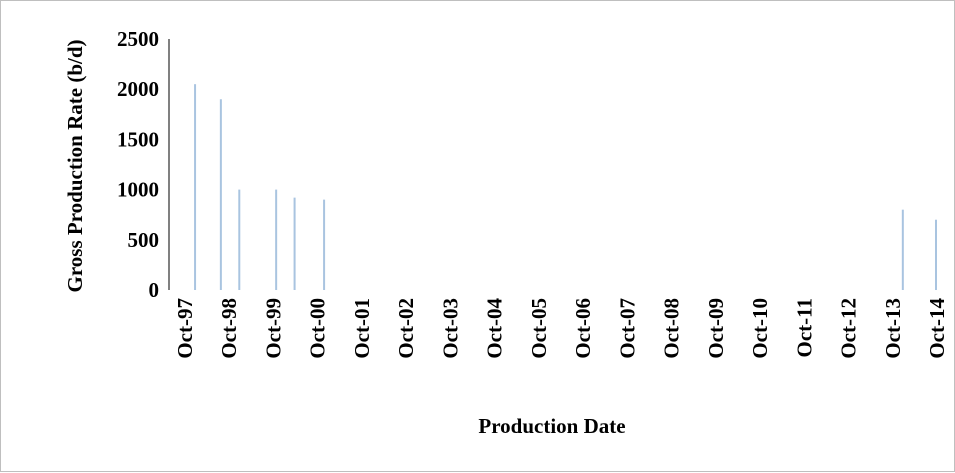 The width and height of the screenshot is (955, 473). I want to click on x-tick-label: Oct-08, so click(672, 328).